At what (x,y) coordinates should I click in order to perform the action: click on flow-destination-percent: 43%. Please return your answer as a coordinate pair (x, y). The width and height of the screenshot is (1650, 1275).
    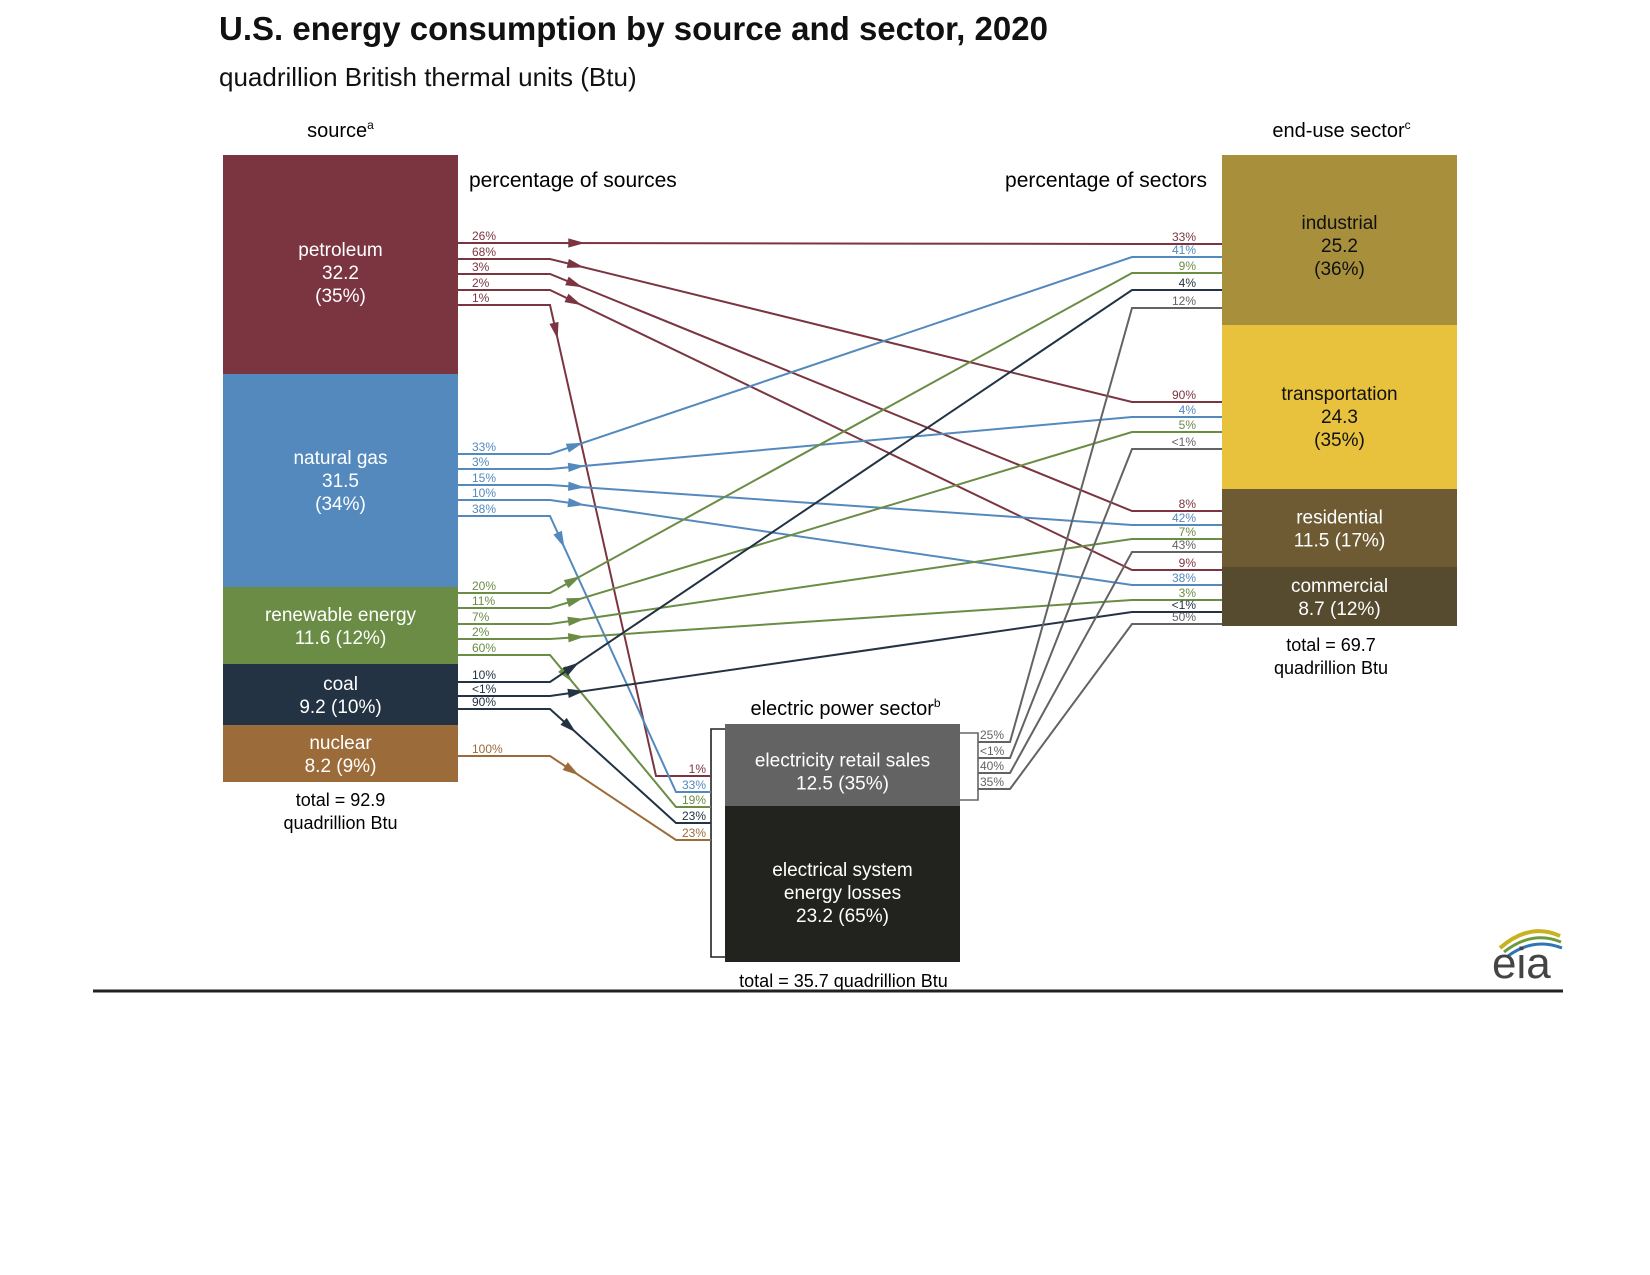
    Looking at the image, I should click on (1184, 545).